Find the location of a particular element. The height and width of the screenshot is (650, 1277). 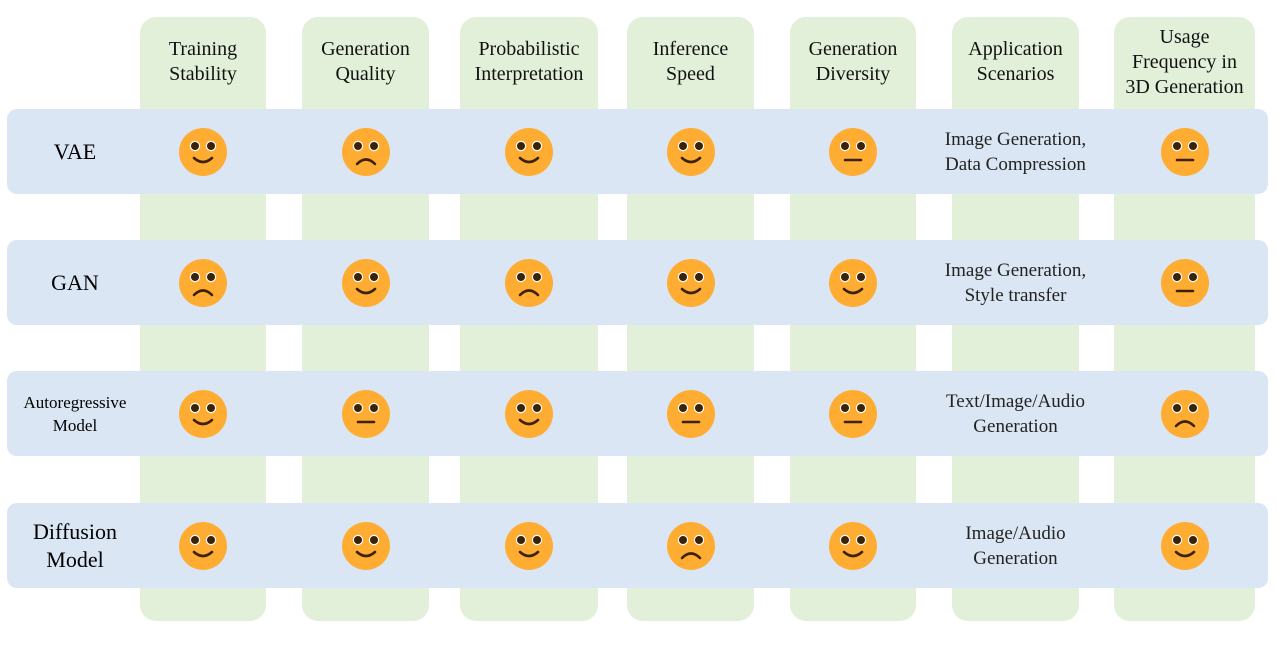

column-header-application-scenarios: Application Scenarios is located at coordinates (1015, 61).